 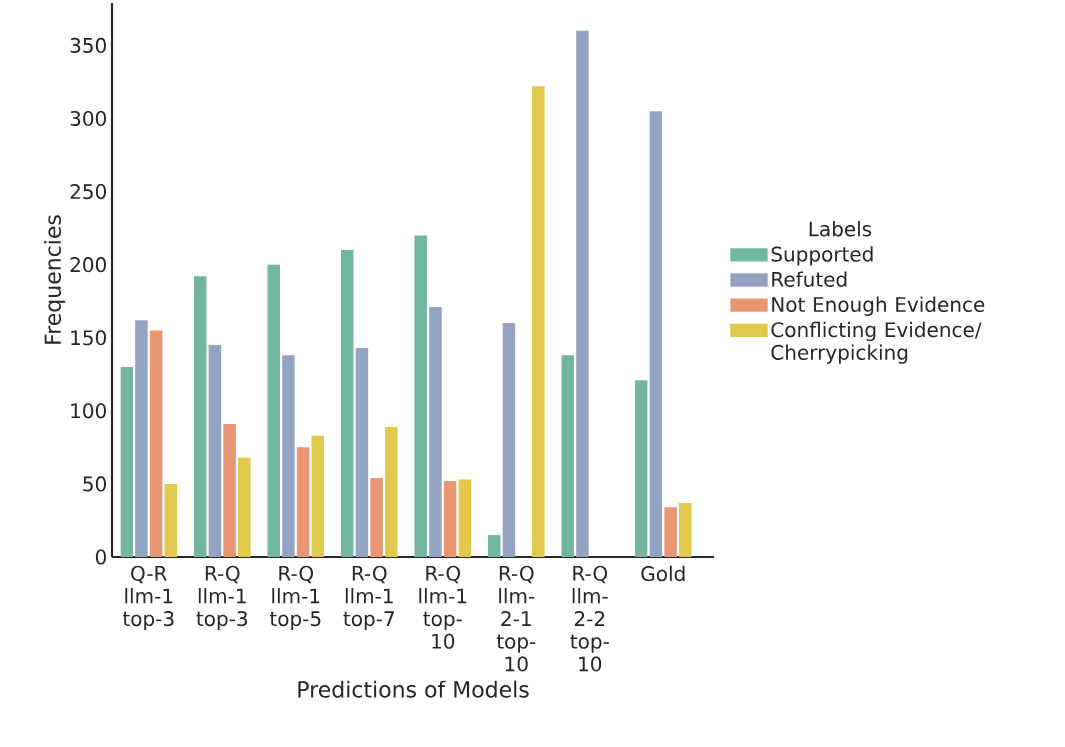 I want to click on x-tick-label: Q-R llm-1 top-3, so click(x=148, y=598).